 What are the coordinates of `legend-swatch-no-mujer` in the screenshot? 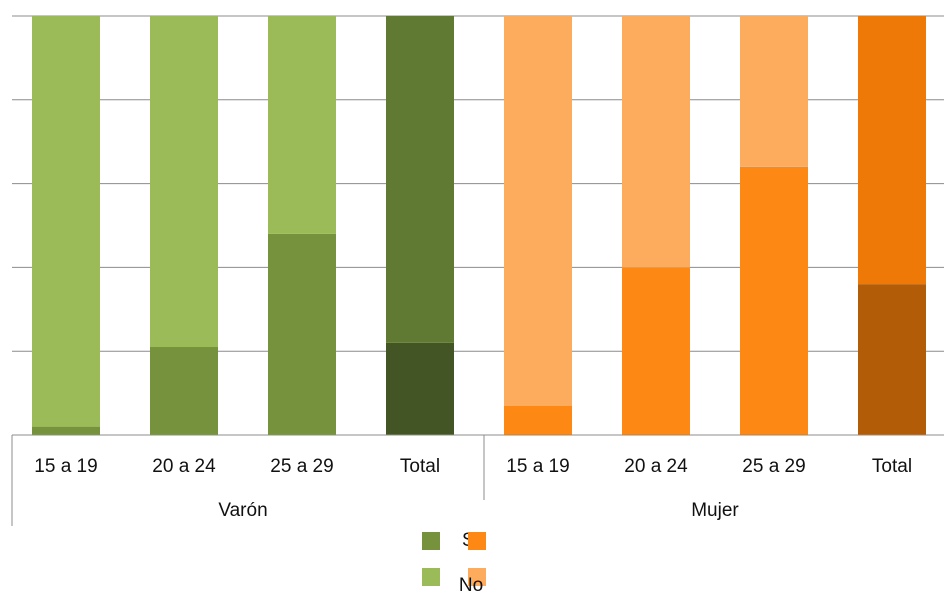 It's located at (477, 577).